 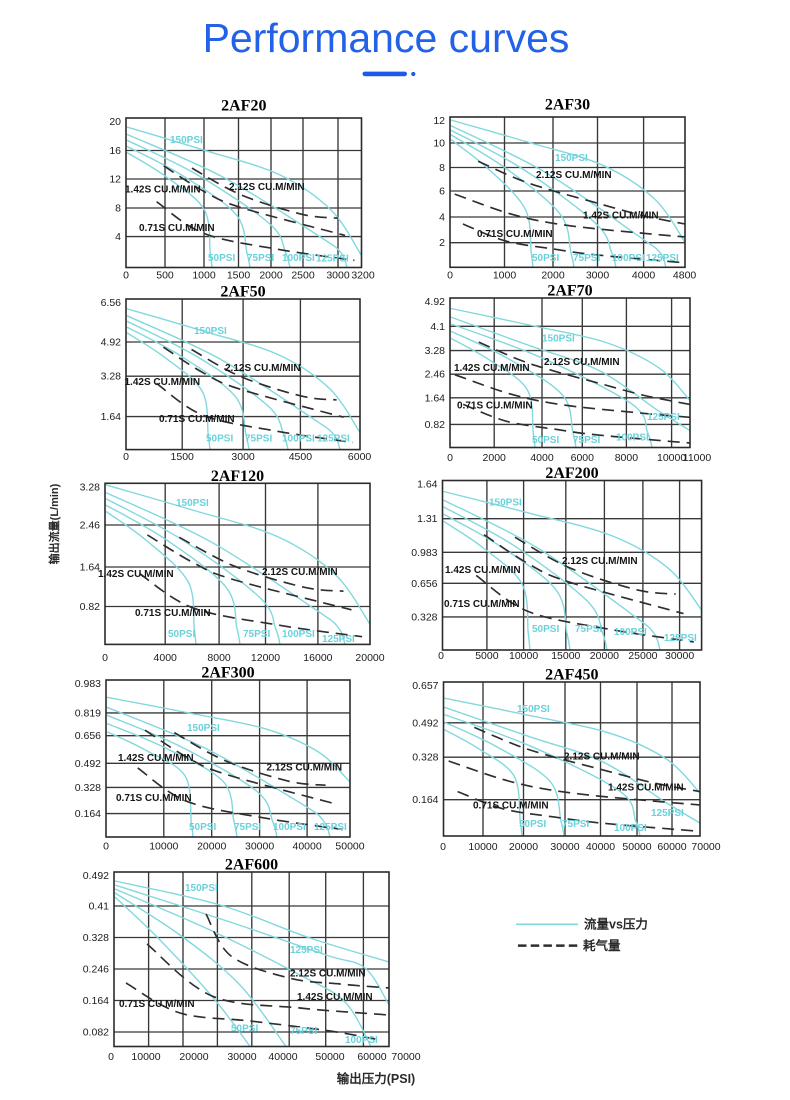 I want to click on svg-text: 2AF120, so click(x=237, y=476).